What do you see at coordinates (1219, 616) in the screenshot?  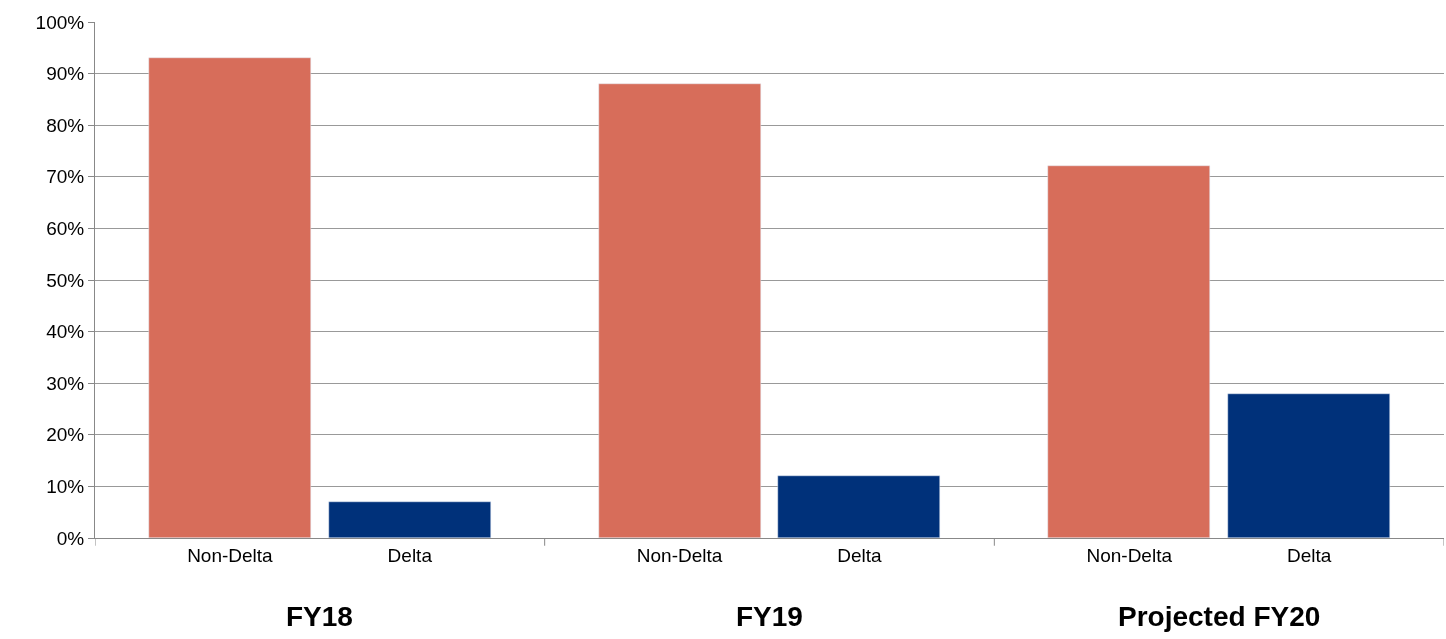 I see `x-tick-label: Projected FY20` at bounding box center [1219, 616].